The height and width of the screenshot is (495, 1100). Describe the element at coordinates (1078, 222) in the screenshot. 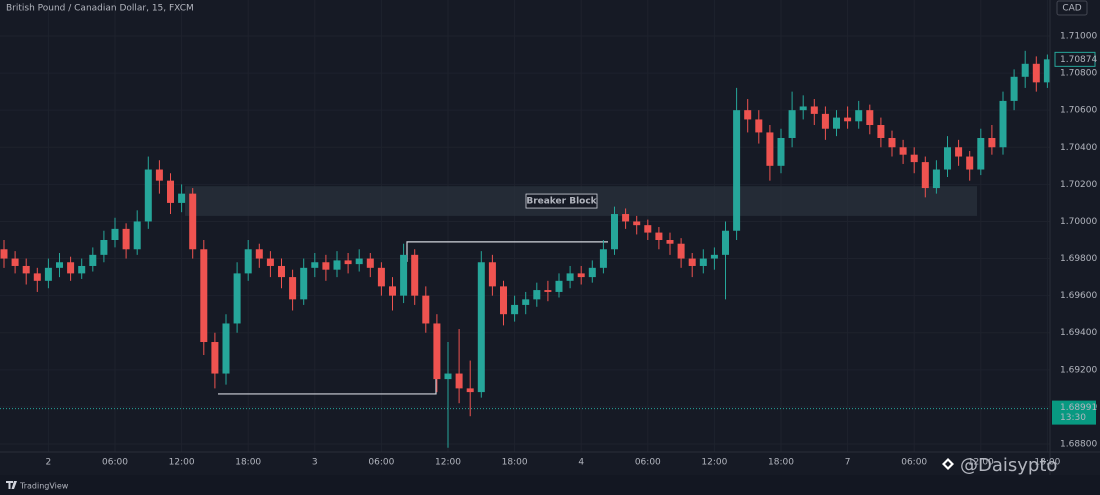

I see `y-tick-label: 1.70000` at that location.